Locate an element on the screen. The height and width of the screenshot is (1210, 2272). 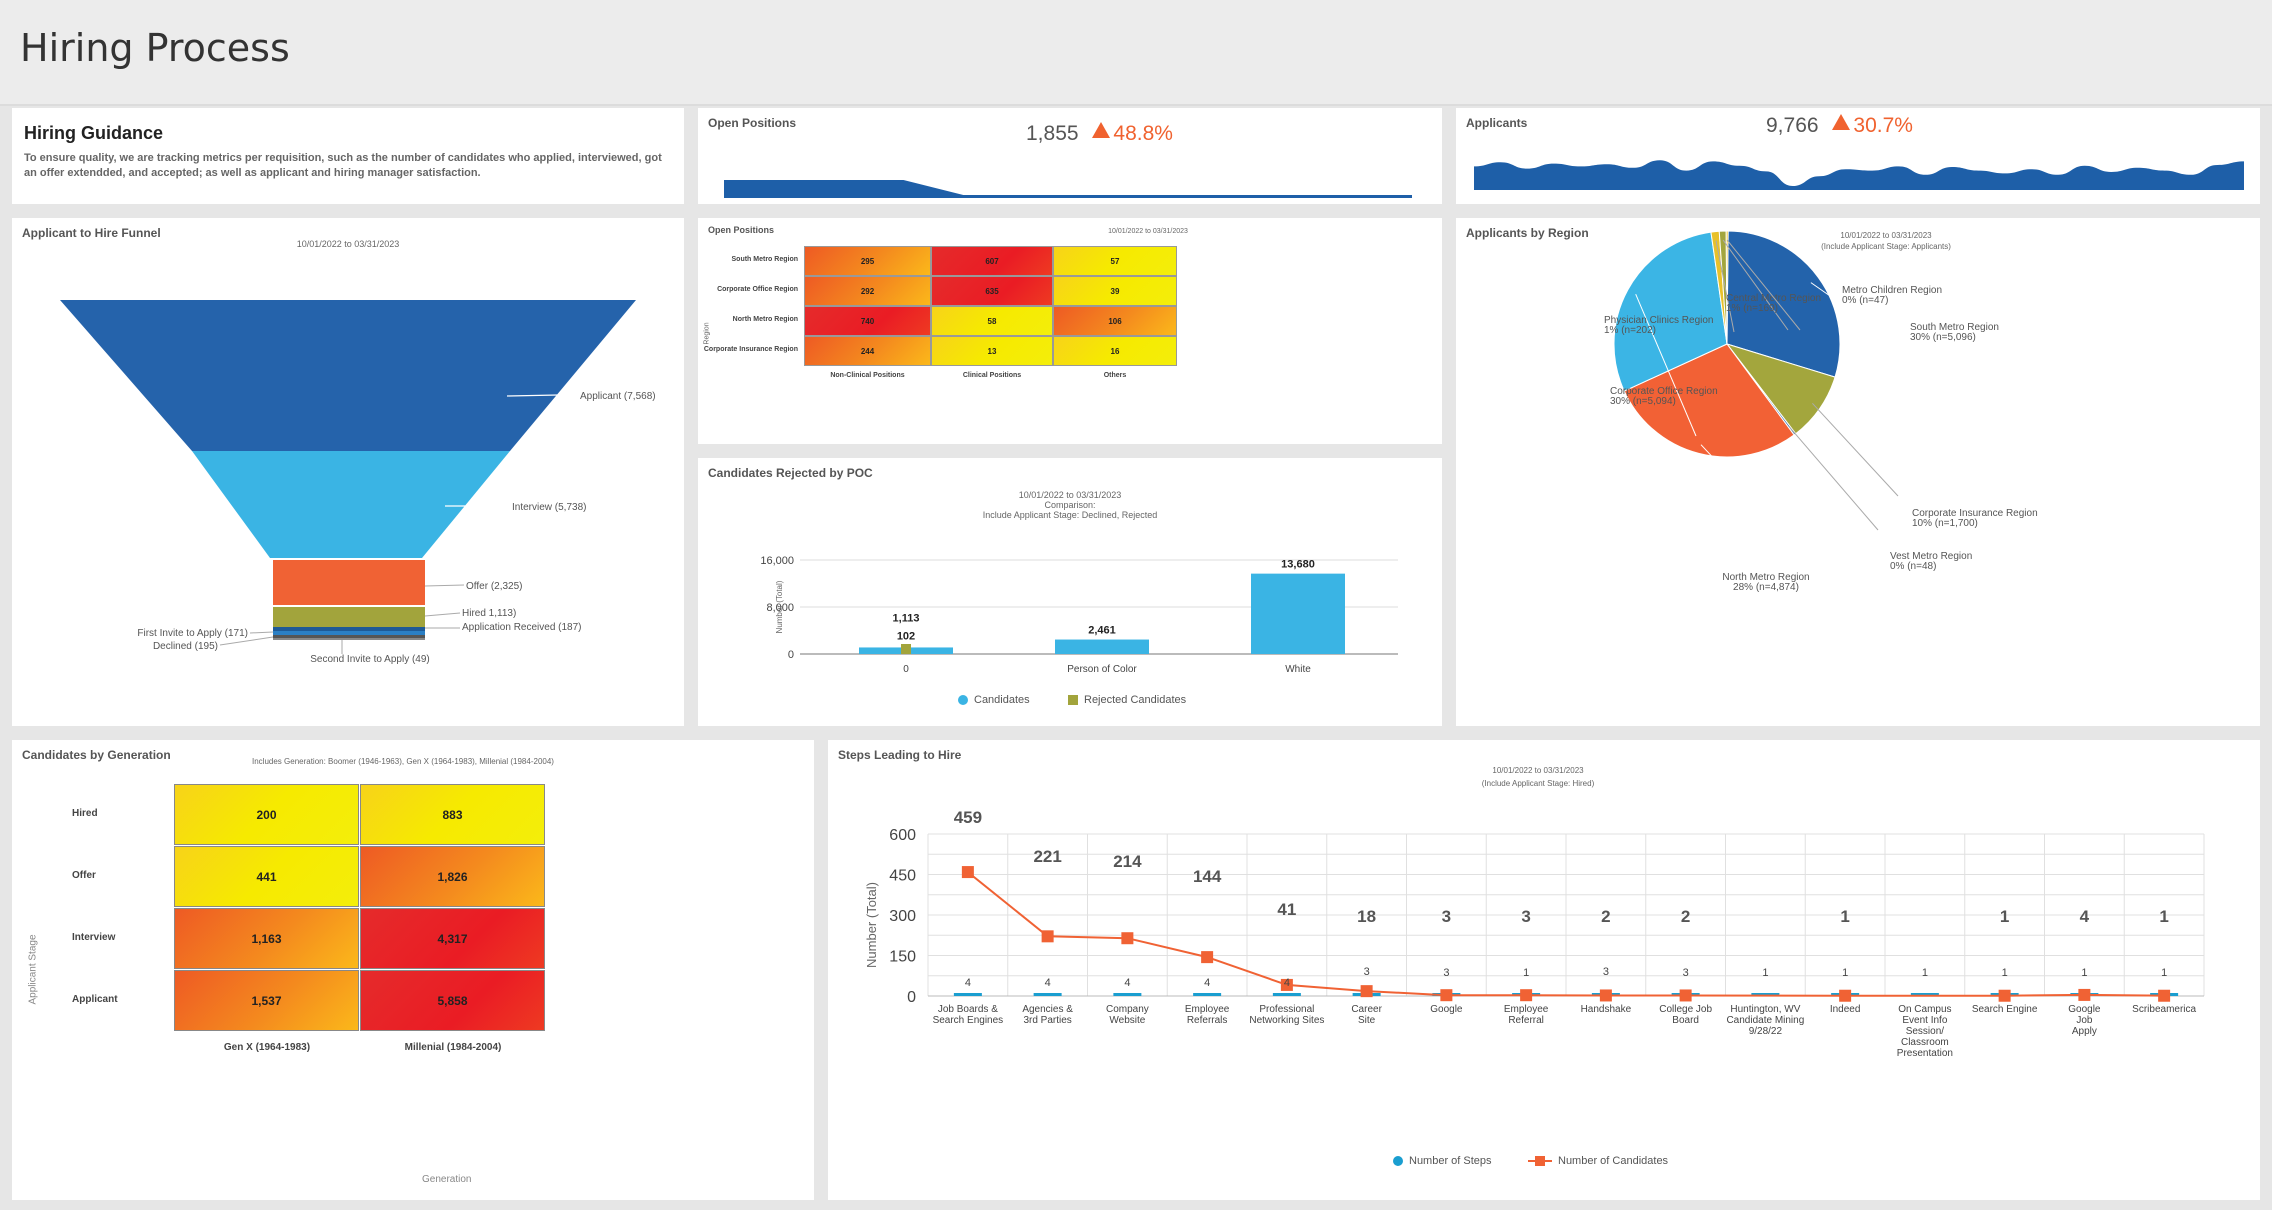
open-positions-value: 1,855 is located at coordinates (1052, 133).